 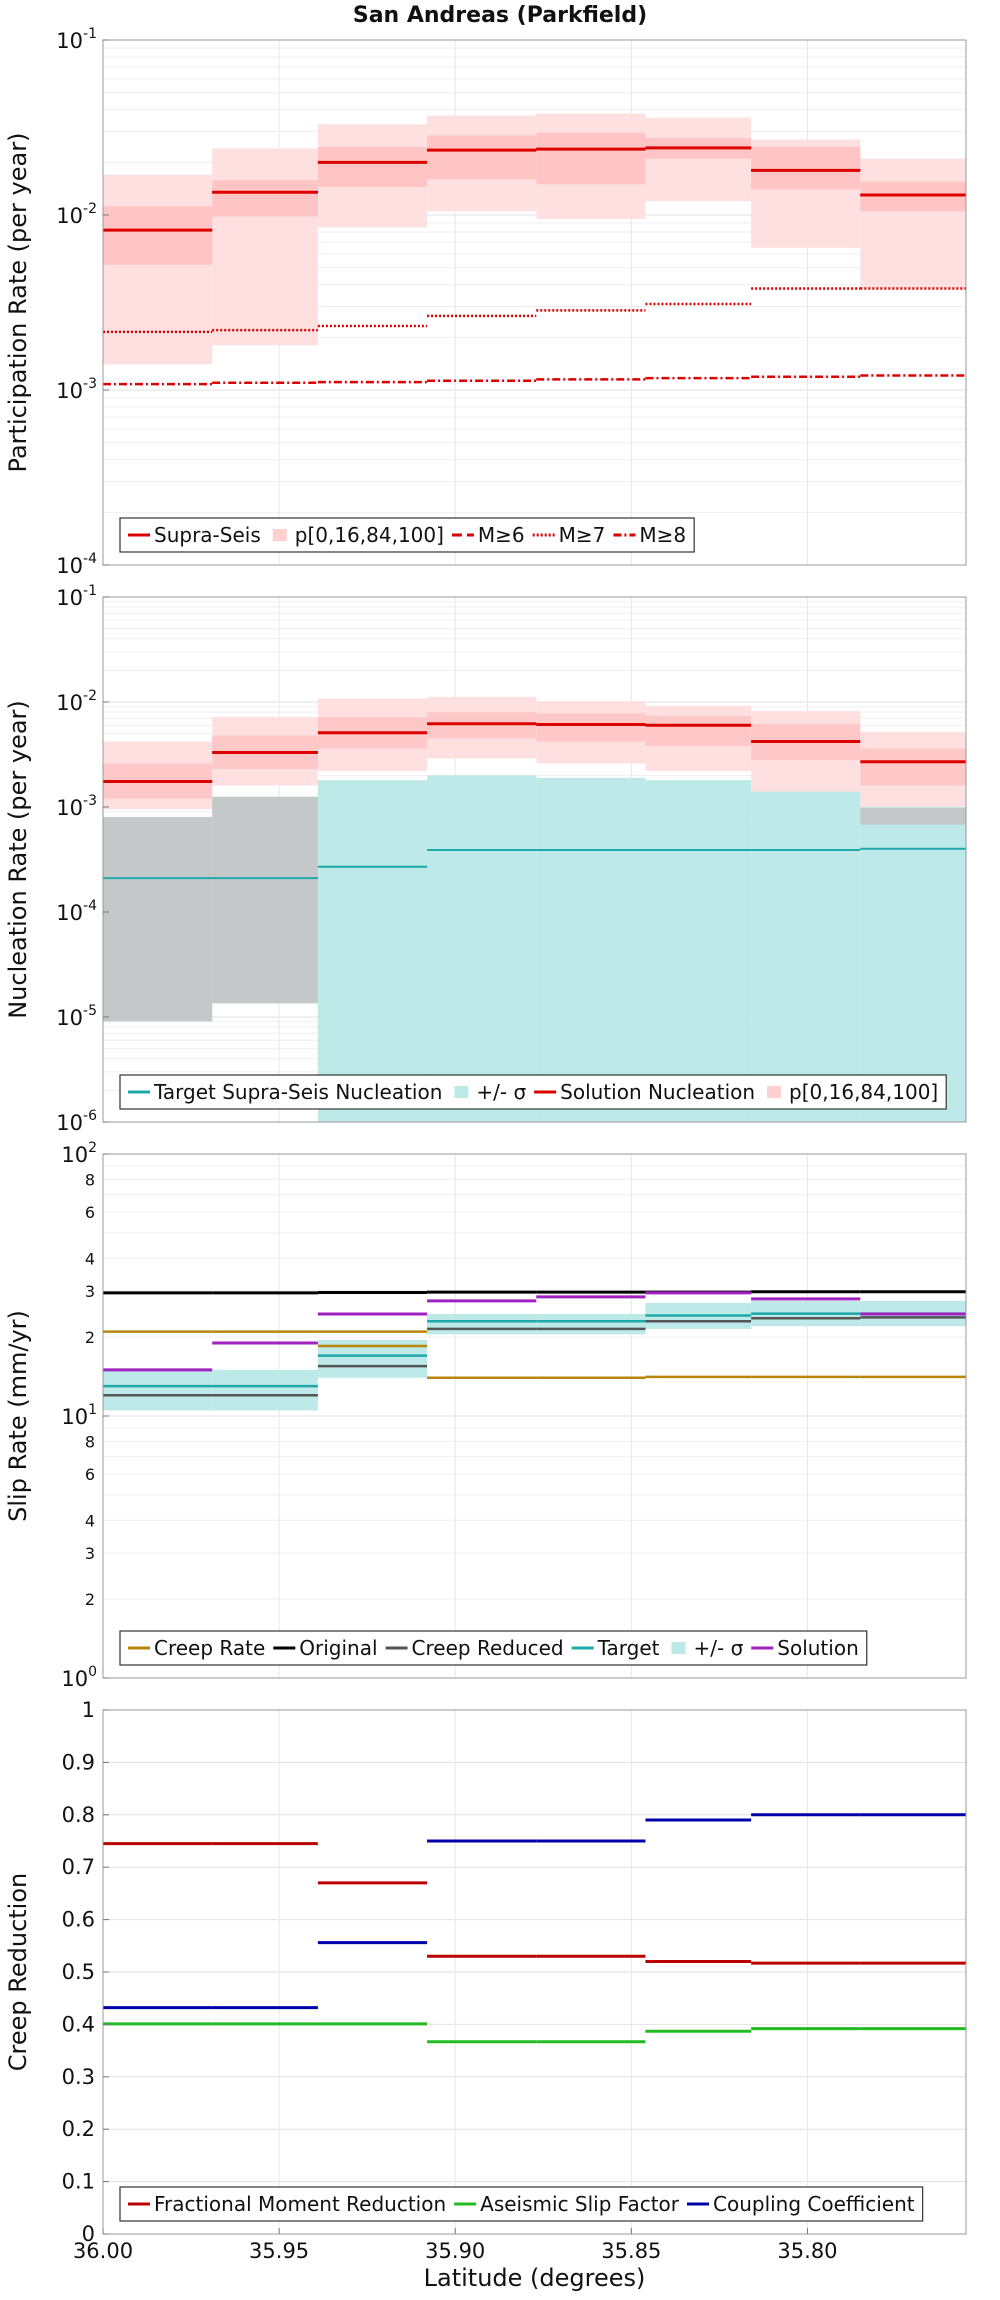 What do you see at coordinates (78, 1762) in the screenshot?
I see `y-tick-label: 0.9` at bounding box center [78, 1762].